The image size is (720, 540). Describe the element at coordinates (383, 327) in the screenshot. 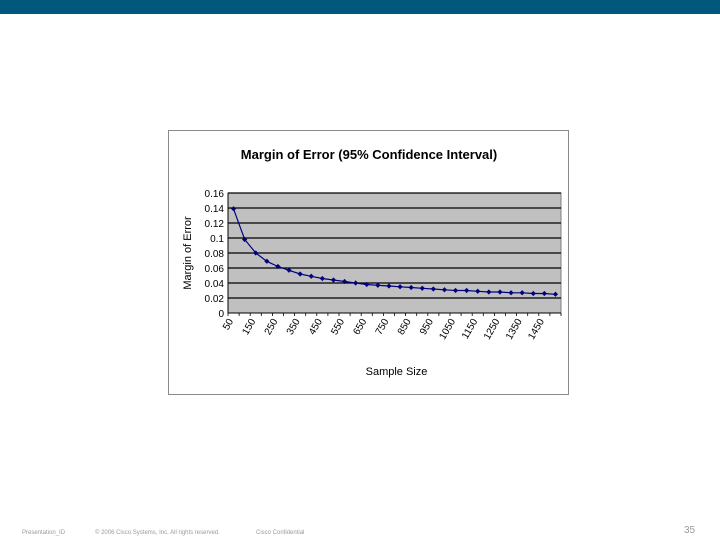

I see `x-tick-label: 750` at that location.